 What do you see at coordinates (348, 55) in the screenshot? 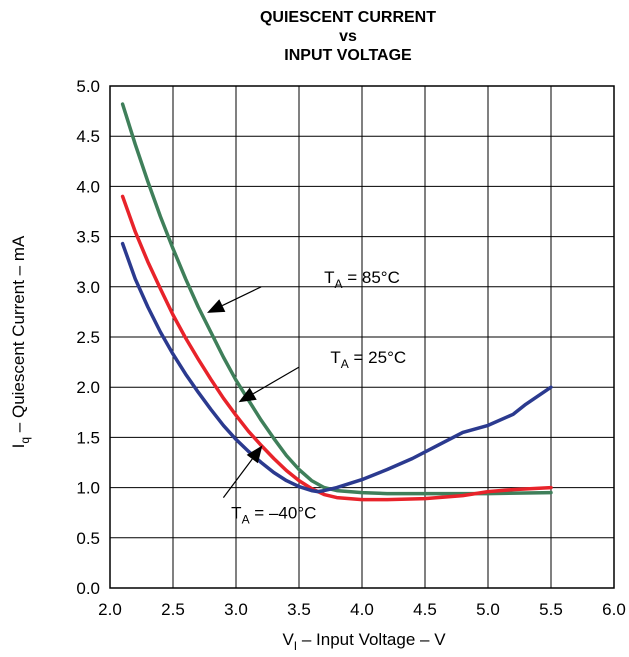
I see `chart-title-line-3: INPUT VOLTAGE` at bounding box center [348, 55].